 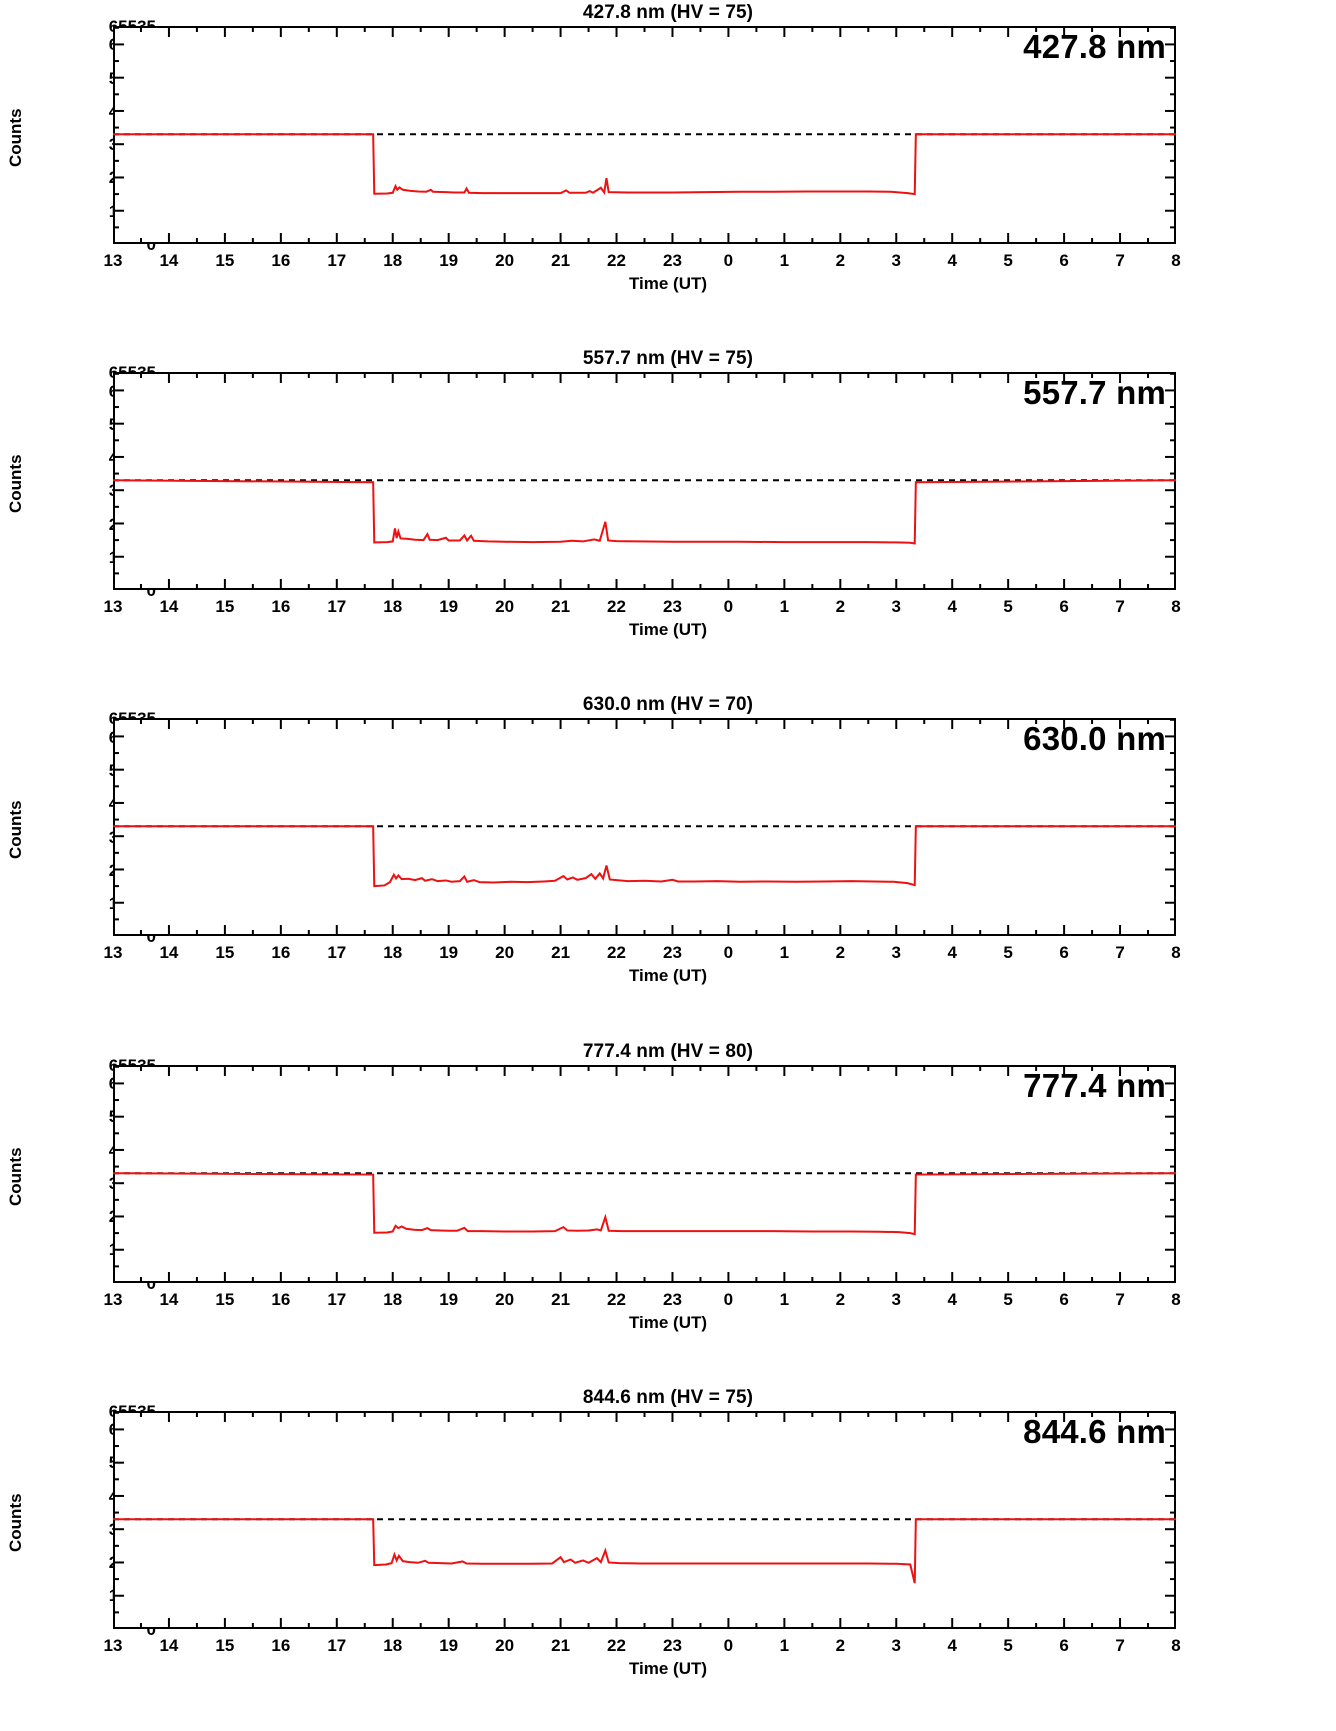 I want to click on plot-area: 844.6 nm, so click(x=644, y=1519).